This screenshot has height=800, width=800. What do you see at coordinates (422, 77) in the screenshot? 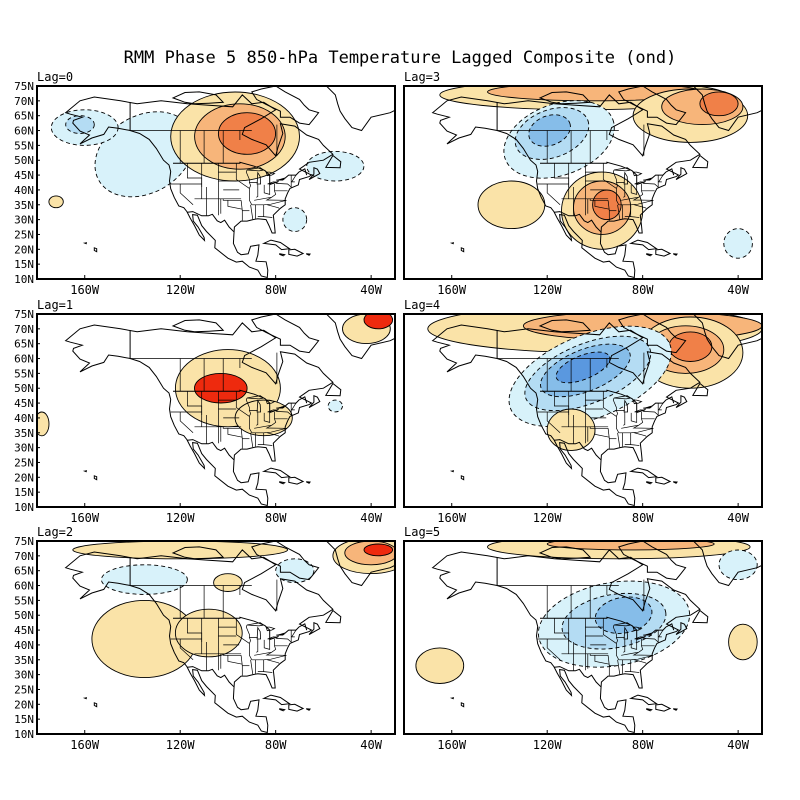
I see `lag-label: Lag=3` at bounding box center [422, 77].